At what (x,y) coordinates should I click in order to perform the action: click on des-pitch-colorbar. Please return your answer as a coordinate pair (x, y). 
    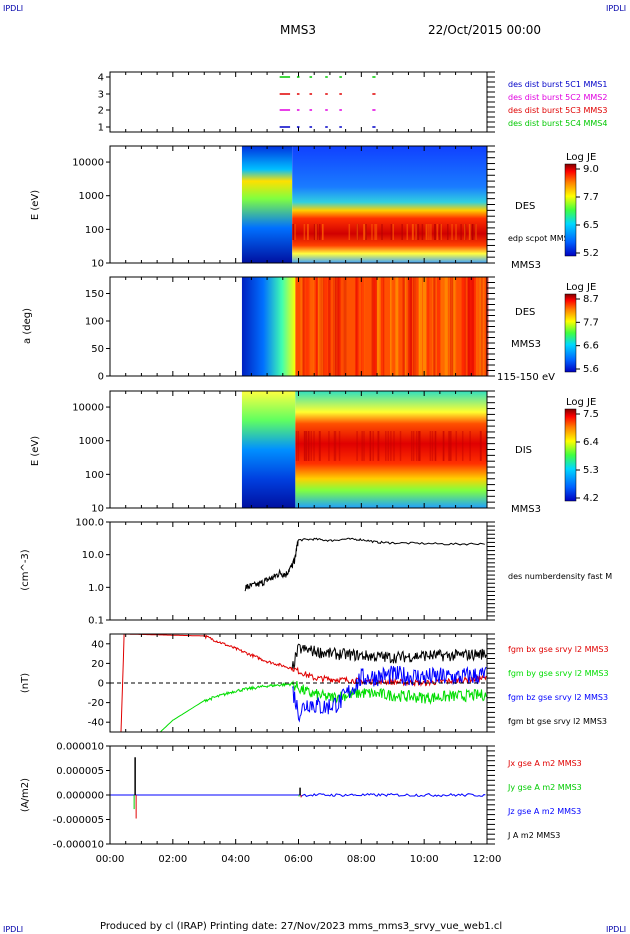
    Looking at the image, I should click on (570, 333).